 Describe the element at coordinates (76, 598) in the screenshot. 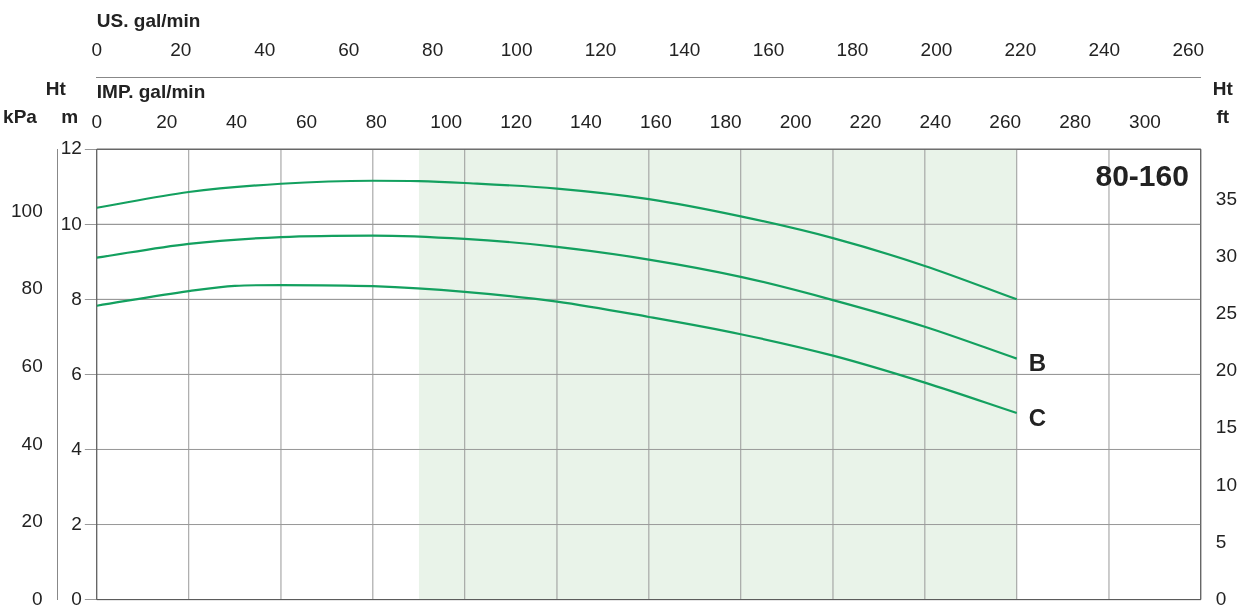

I see `y-tick-label: 0` at that location.